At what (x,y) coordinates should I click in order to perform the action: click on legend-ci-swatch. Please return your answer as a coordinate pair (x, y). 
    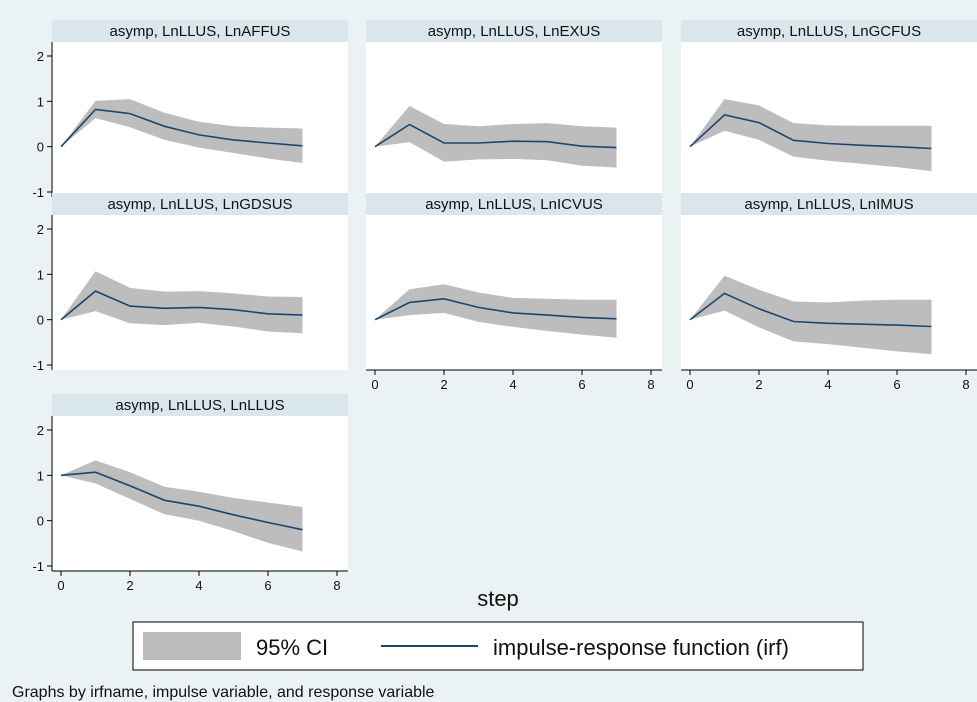
    Looking at the image, I should click on (192, 646).